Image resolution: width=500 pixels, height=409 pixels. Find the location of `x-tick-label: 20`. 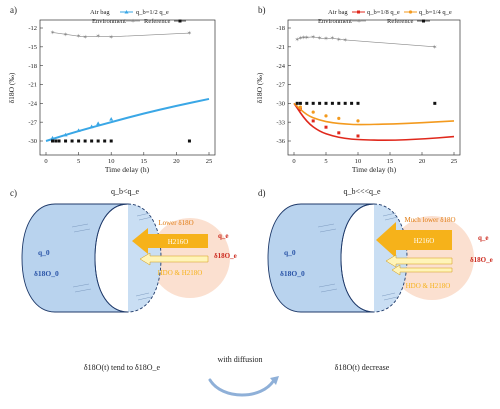

x-tick-label: 20 is located at coordinates (176, 161).